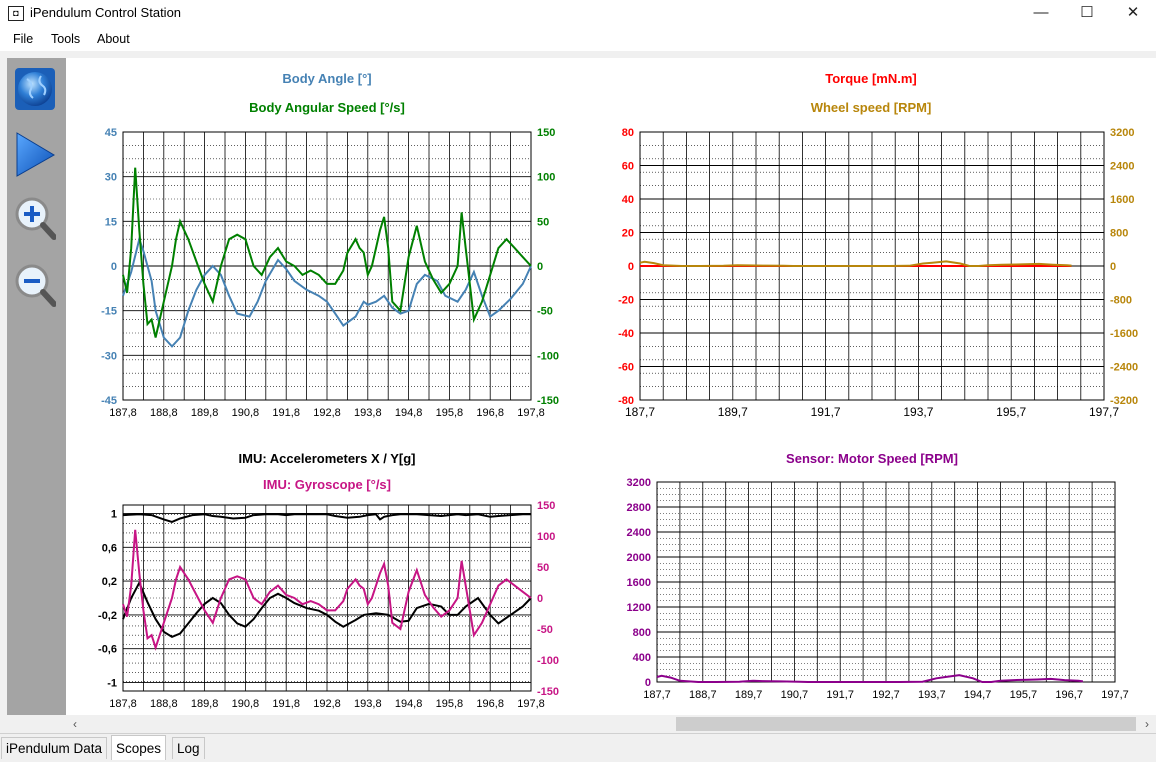 The image size is (1156, 762). Describe the element at coordinates (66, 39) in the screenshot. I see `menu-tools: Tools` at that location.